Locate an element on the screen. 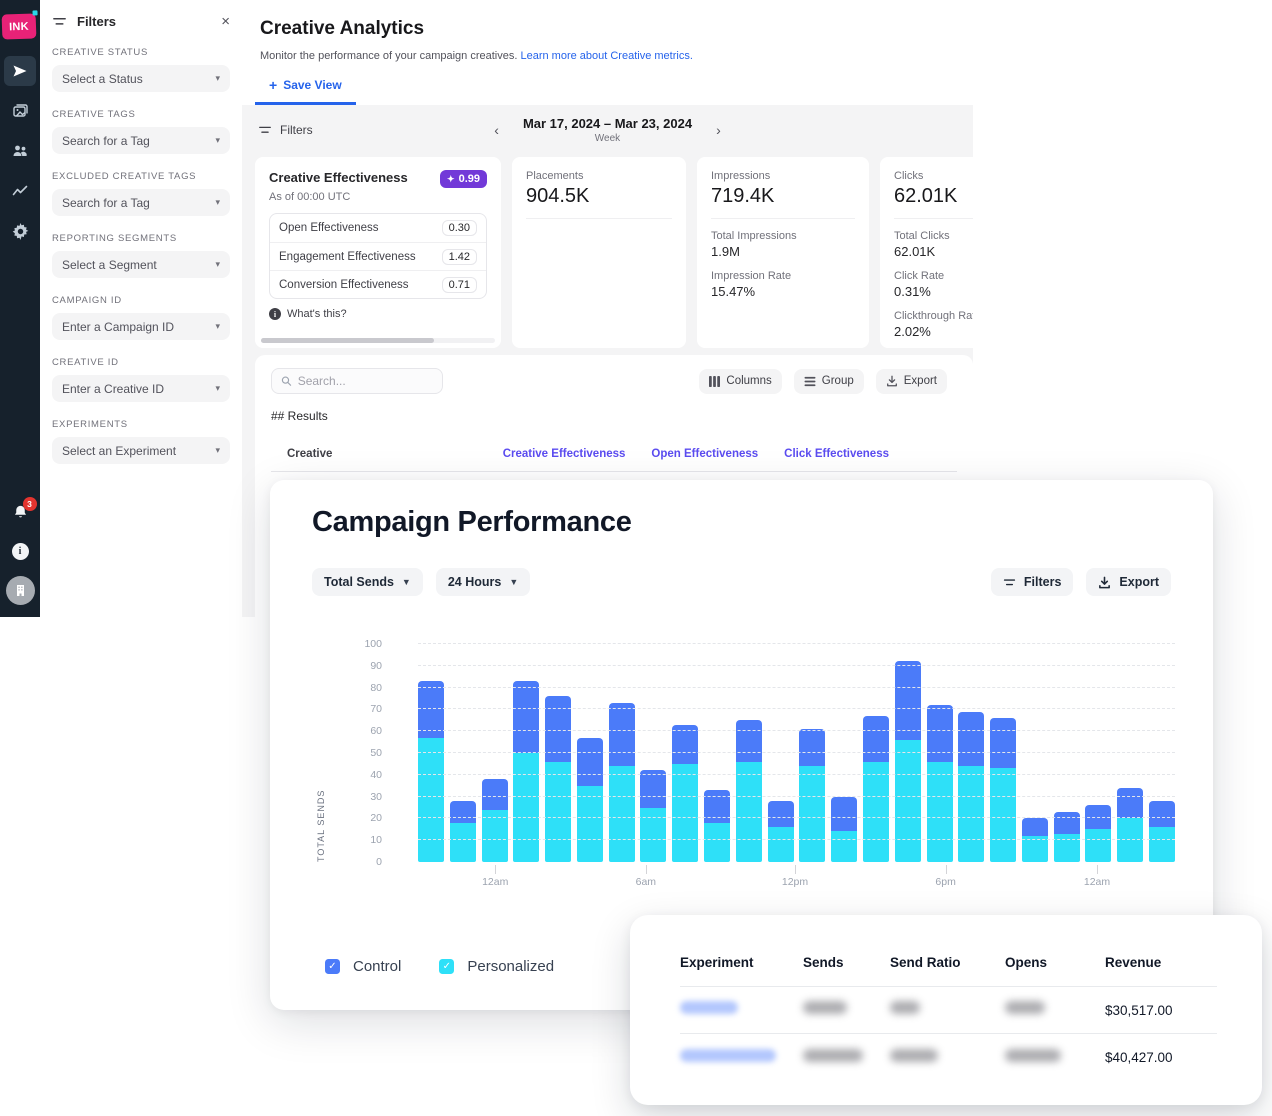 The height and width of the screenshot is (1116, 1272). campaign-id-select: Enter a Campaign ID ▾ is located at coordinates (141, 326).